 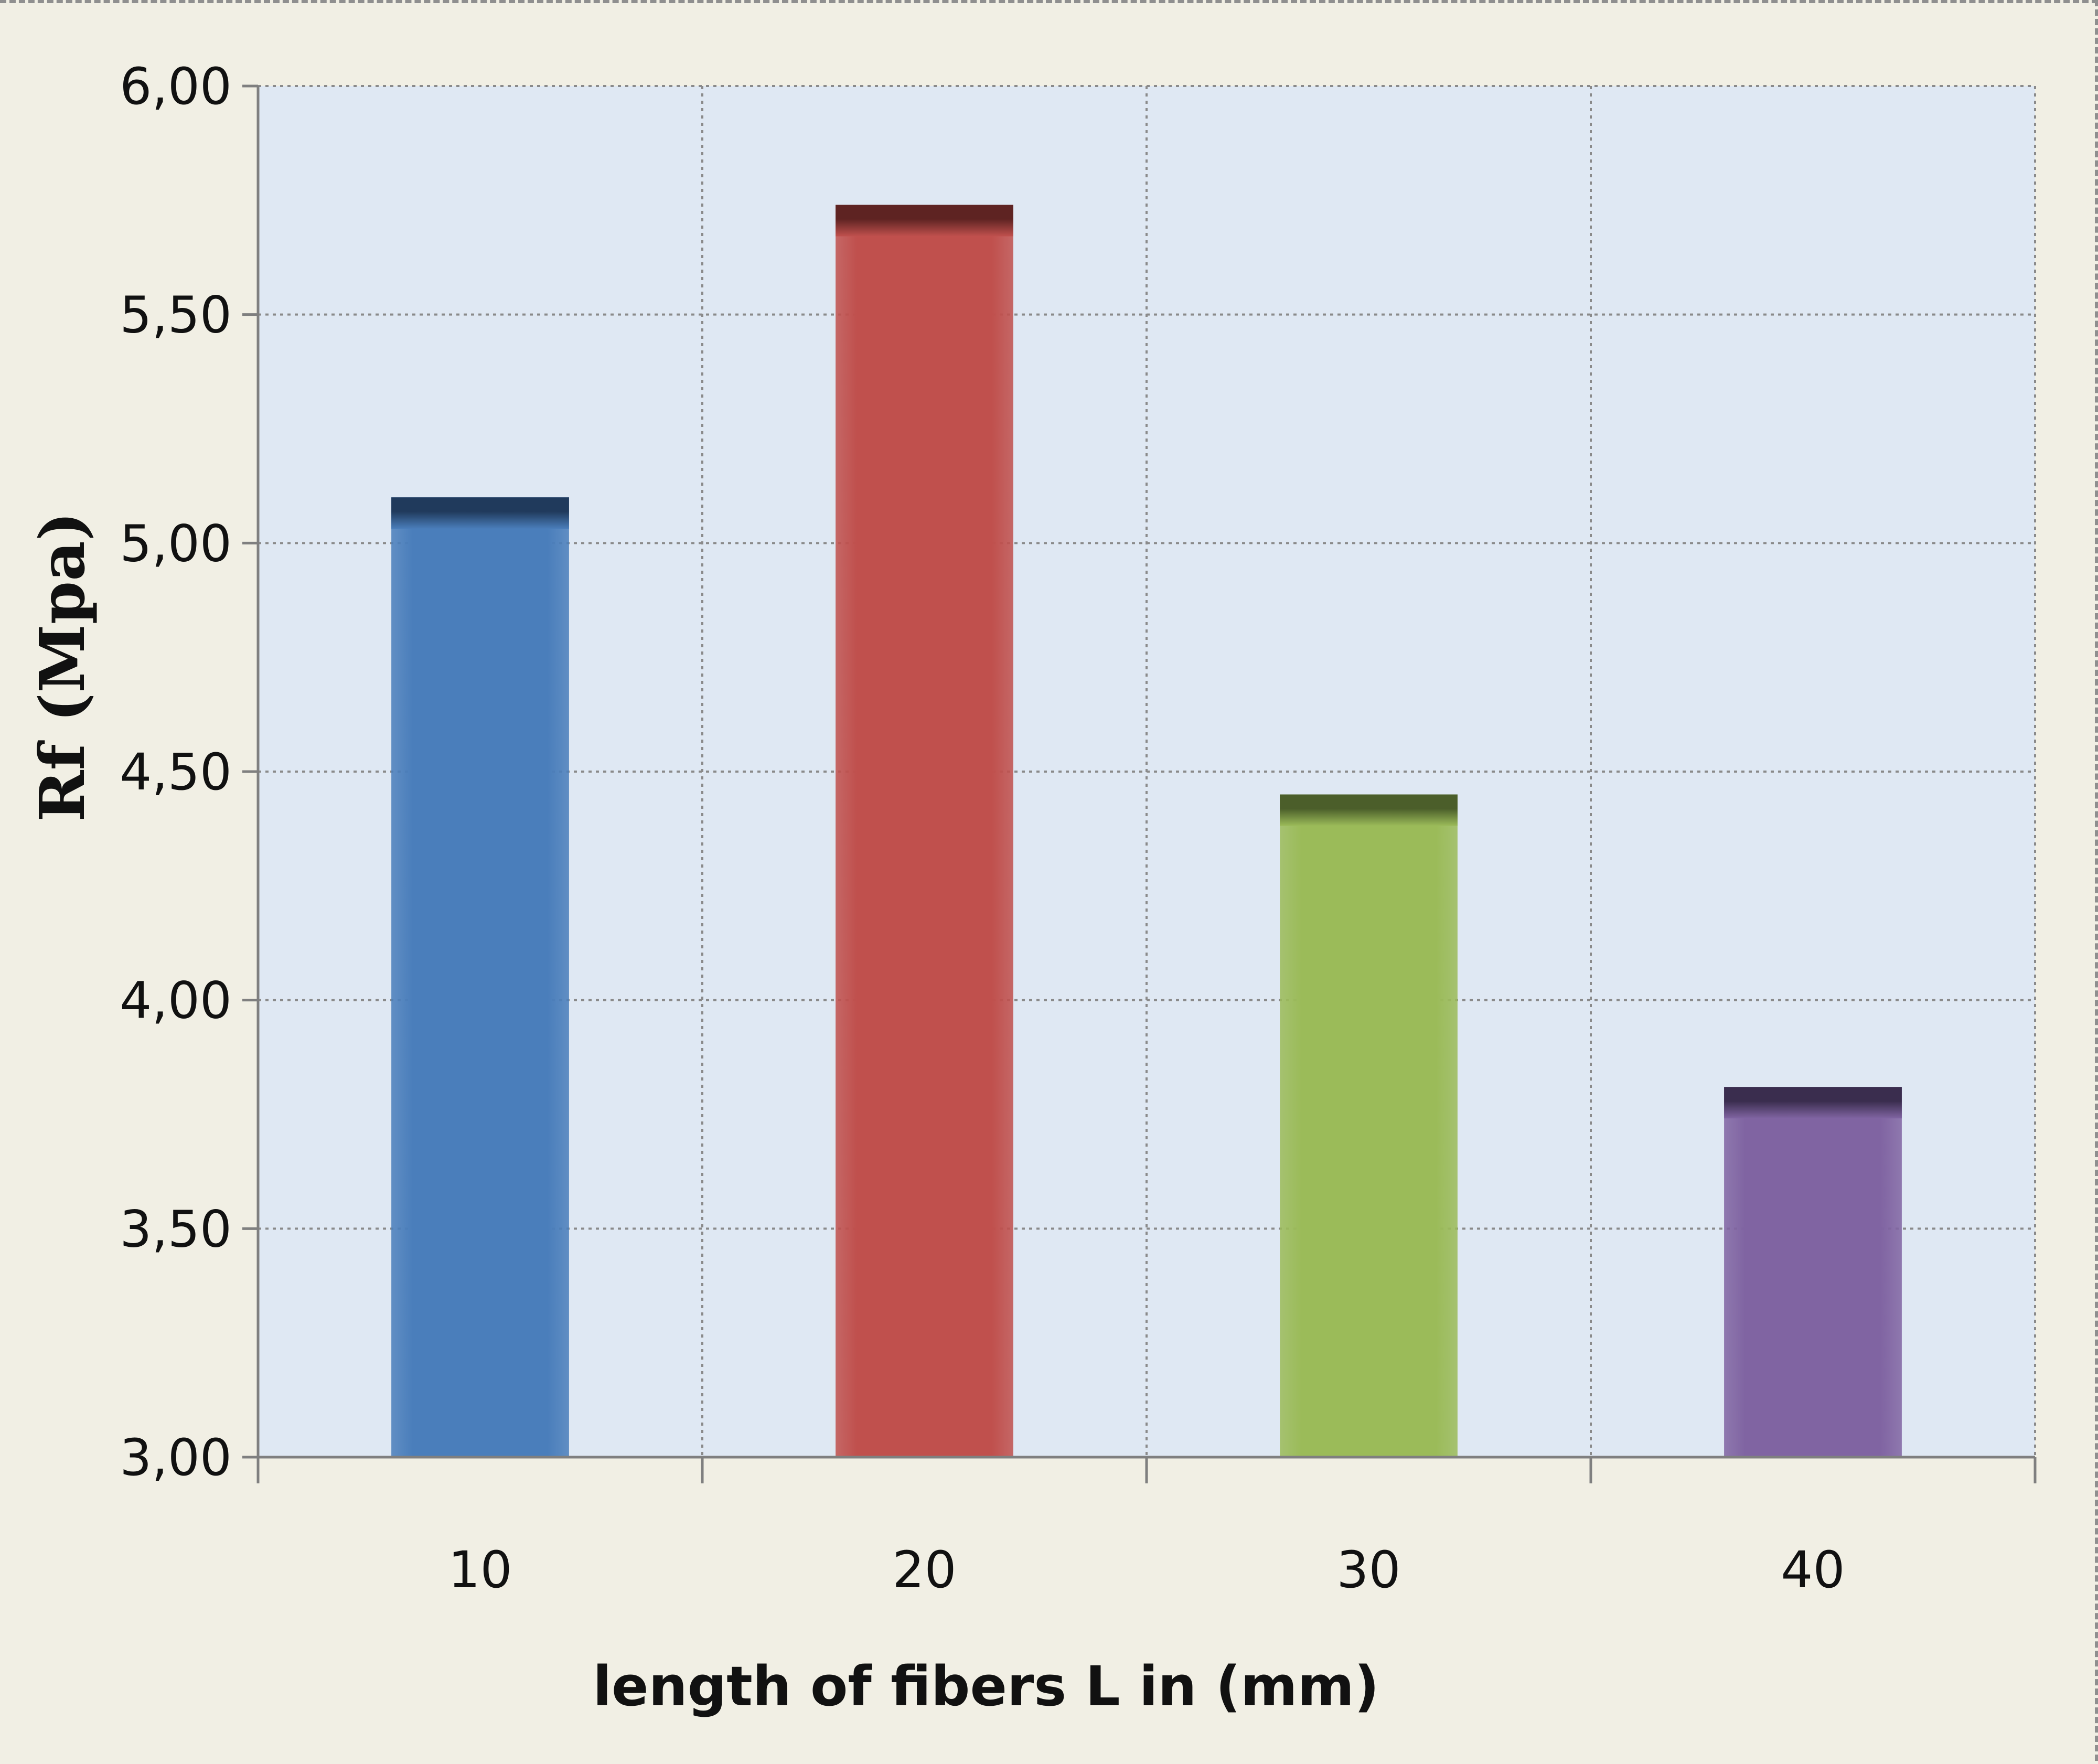 What do you see at coordinates (924, 1570) in the screenshot?
I see `x-tick-label: 20` at bounding box center [924, 1570].